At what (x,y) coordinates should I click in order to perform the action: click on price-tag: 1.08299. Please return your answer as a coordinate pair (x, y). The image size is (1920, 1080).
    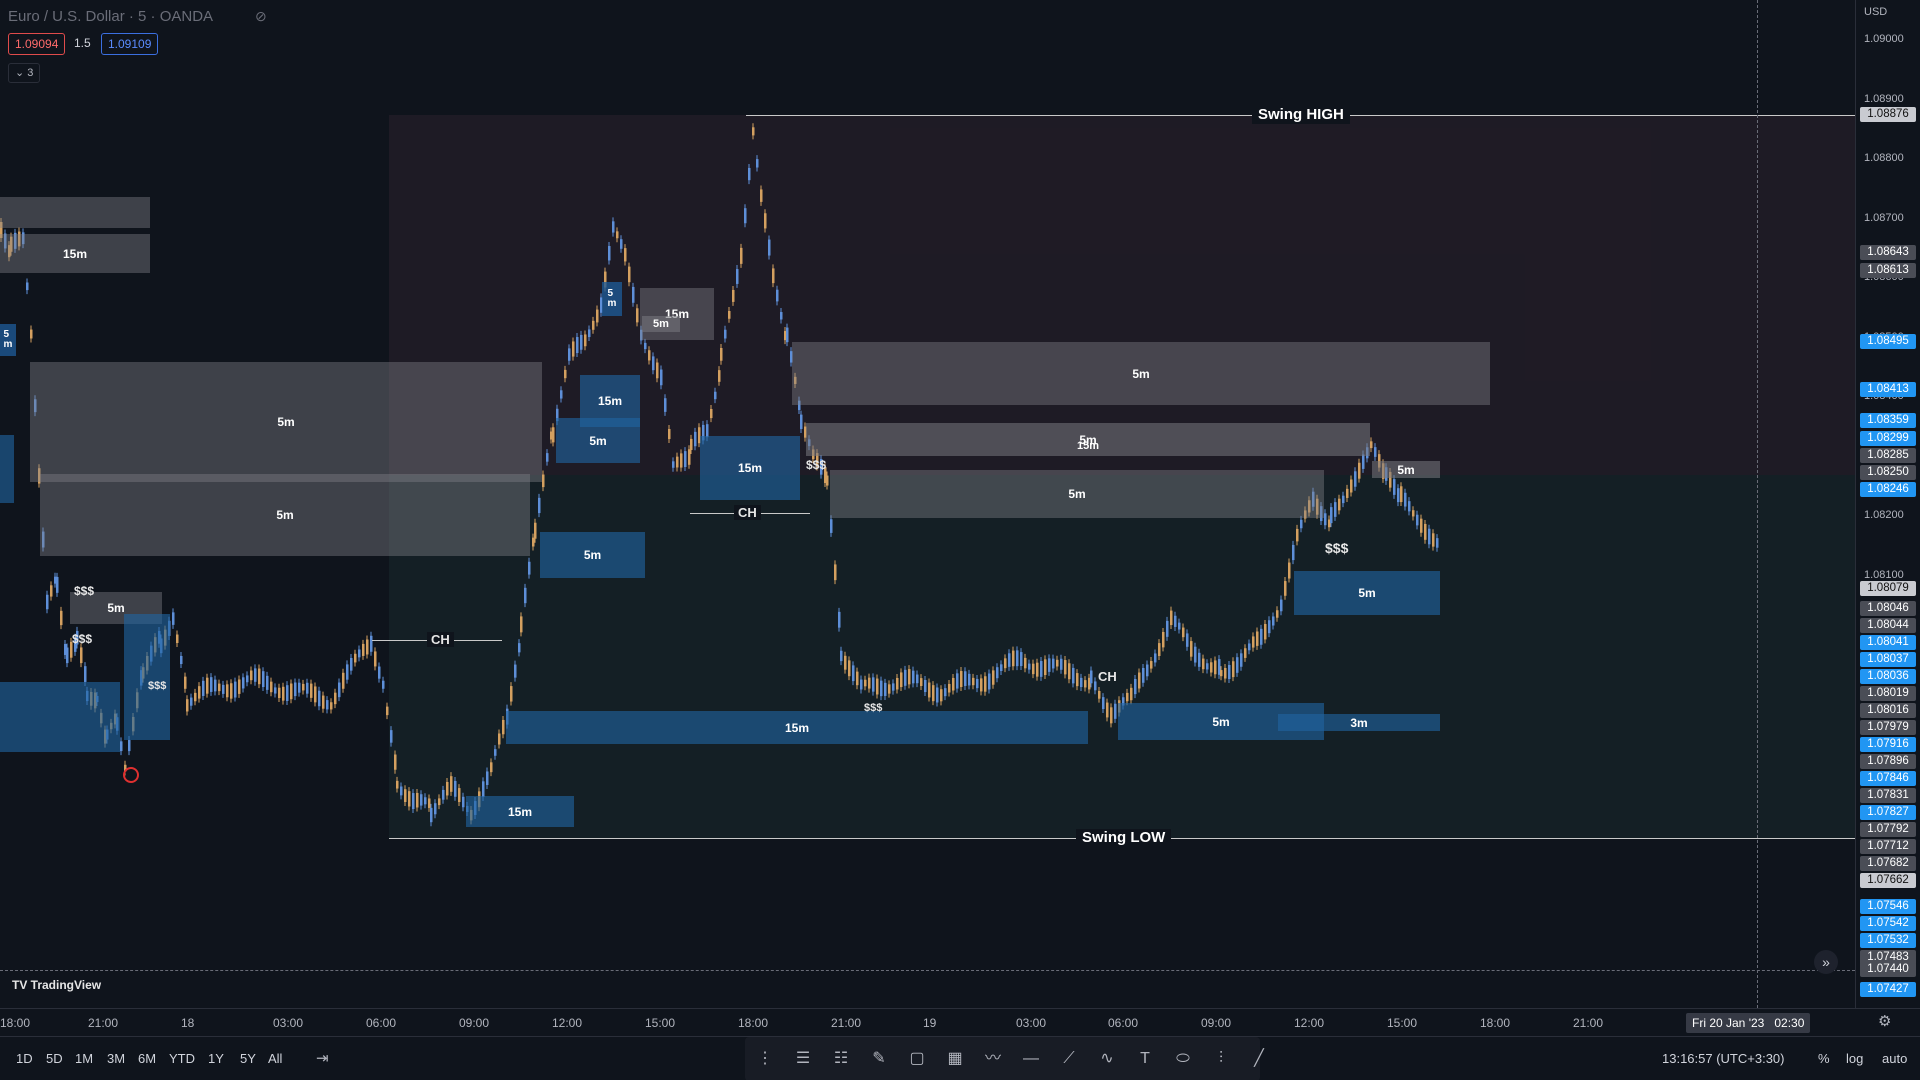
    Looking at the image, I should click on (1888, 438).